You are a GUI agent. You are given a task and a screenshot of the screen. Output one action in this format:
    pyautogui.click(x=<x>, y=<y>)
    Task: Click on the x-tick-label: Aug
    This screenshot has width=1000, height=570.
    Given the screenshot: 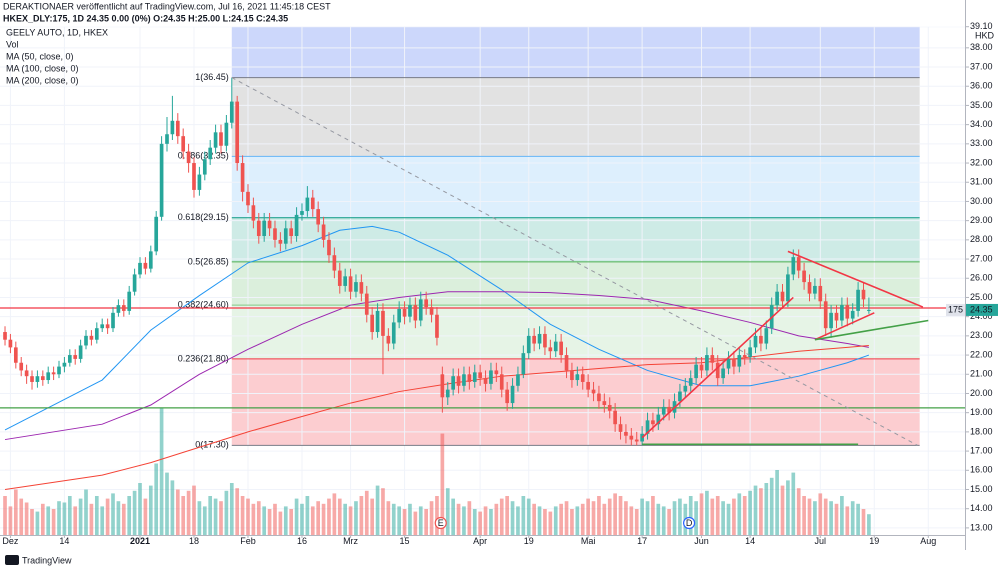 What is the action you would take?
    pyautogui.click(x=928, y=541)
    